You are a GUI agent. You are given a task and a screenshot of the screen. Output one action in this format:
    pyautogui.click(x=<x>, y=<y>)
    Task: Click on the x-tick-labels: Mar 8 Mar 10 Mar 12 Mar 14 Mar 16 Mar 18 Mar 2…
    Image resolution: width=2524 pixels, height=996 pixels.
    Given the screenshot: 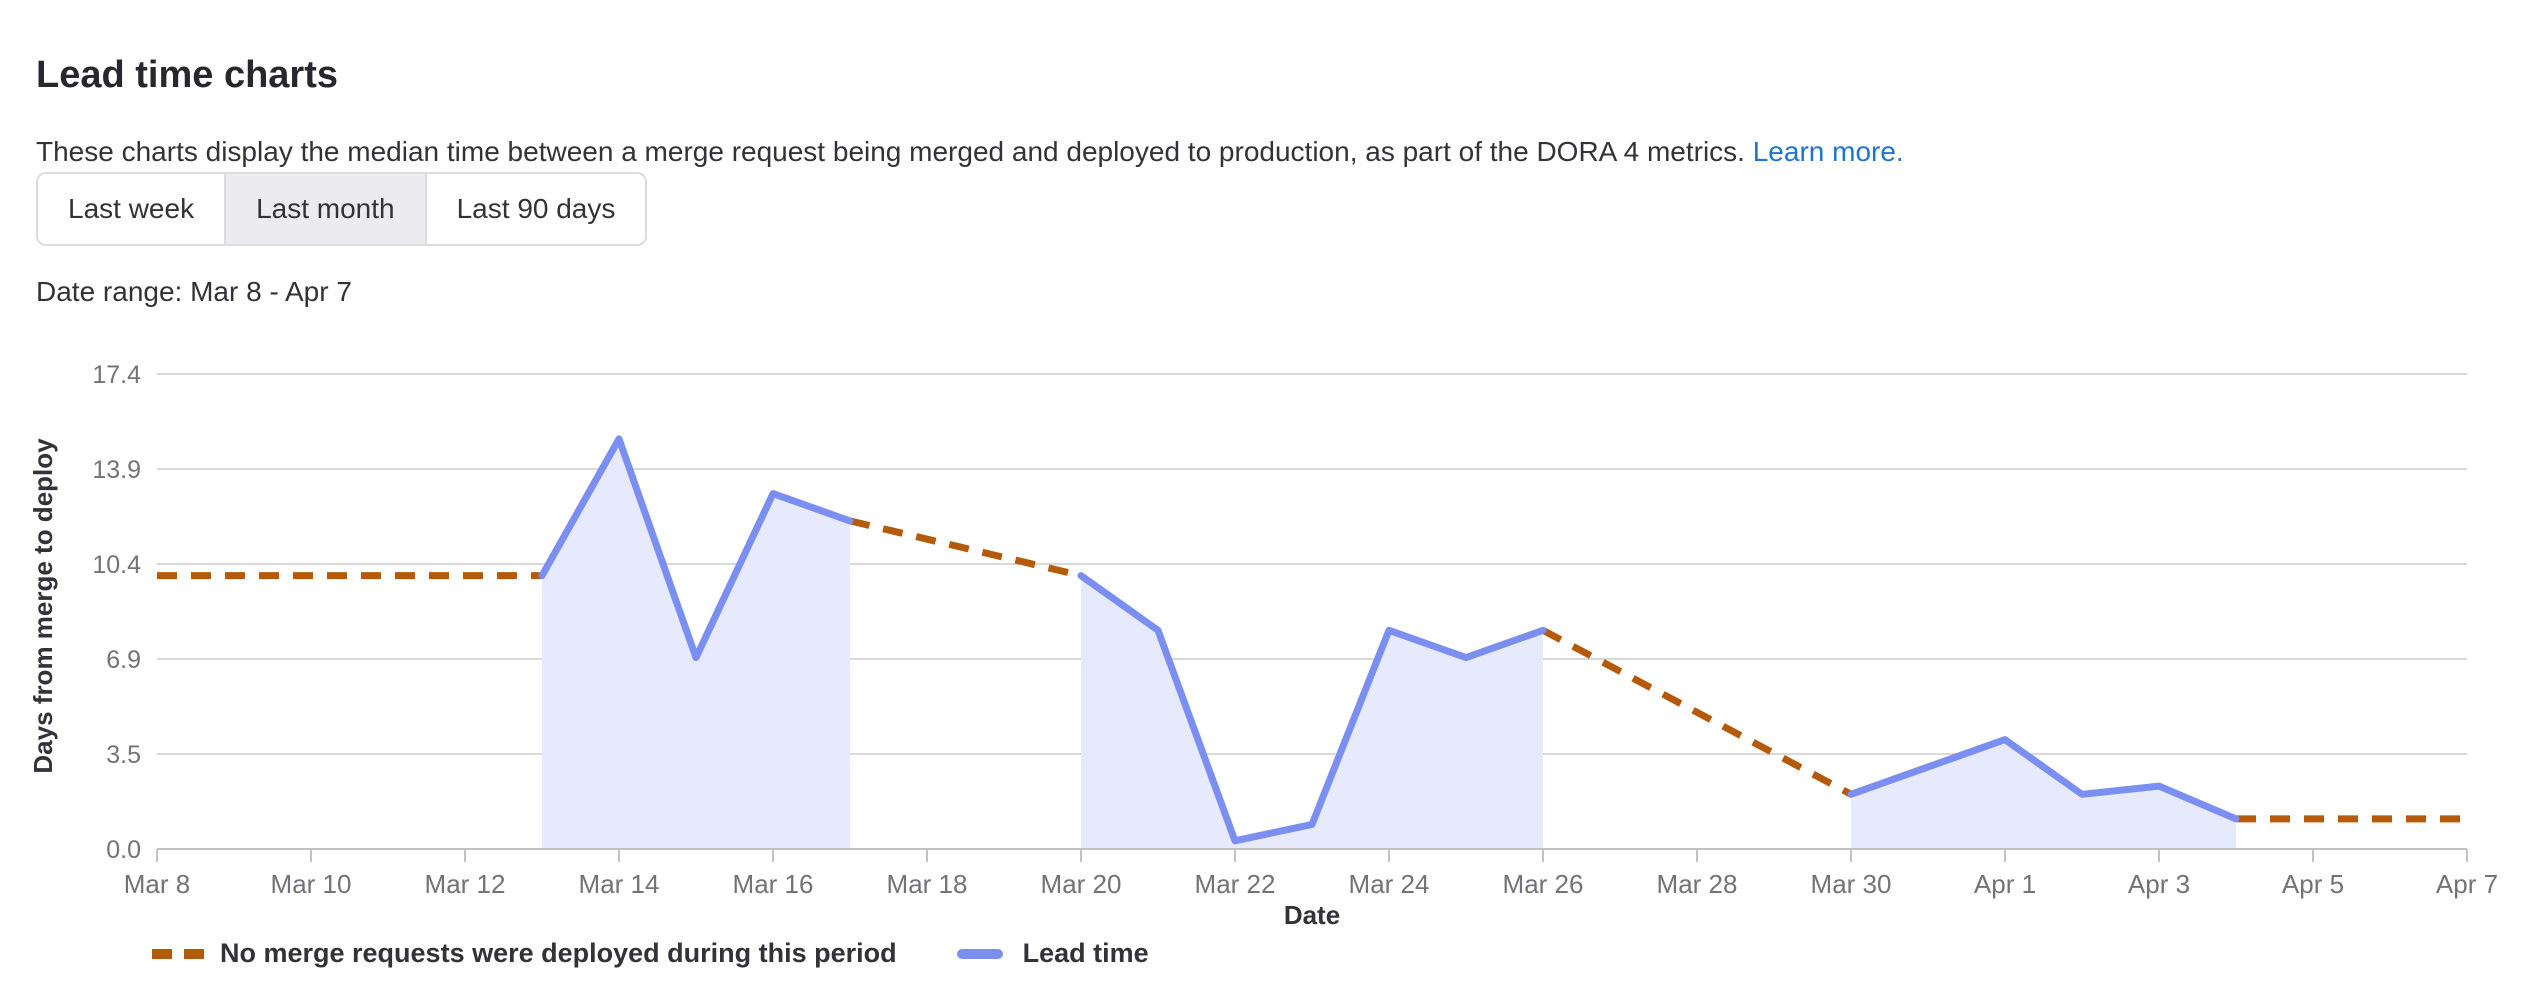 What is the action you would take?
    pyautogui.click(x=1311, y=884)
    